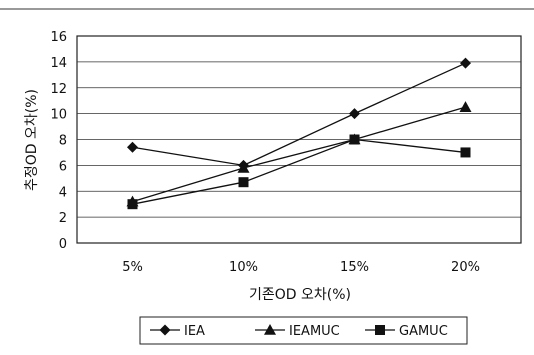  I want to click on y-tick-label: 12, so click(58, 89).